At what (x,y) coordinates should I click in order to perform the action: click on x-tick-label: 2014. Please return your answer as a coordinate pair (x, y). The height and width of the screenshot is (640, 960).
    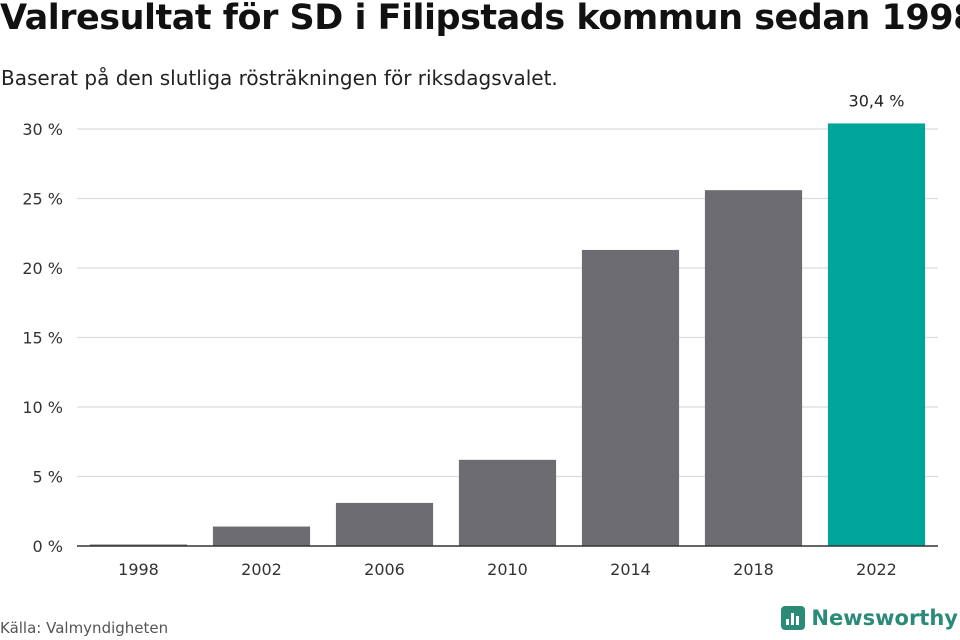
    Looking at the image, I should click on (630, 569).